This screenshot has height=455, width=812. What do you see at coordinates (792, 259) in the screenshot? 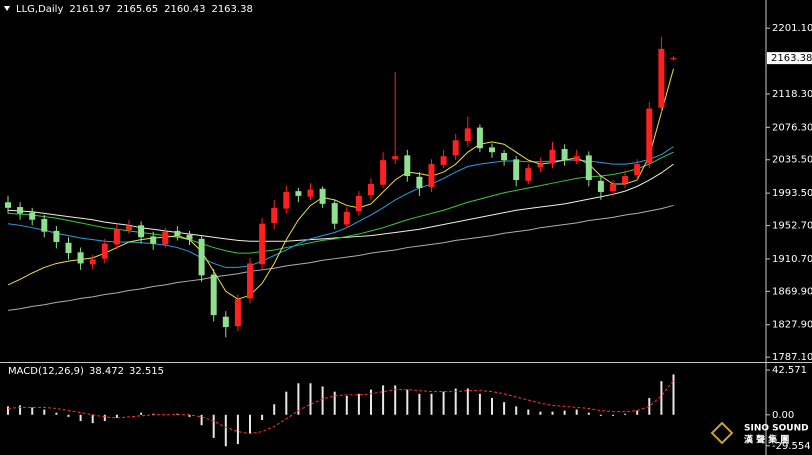
I see `y-tick-label: 1910.70` at bounding box center [792, 259].